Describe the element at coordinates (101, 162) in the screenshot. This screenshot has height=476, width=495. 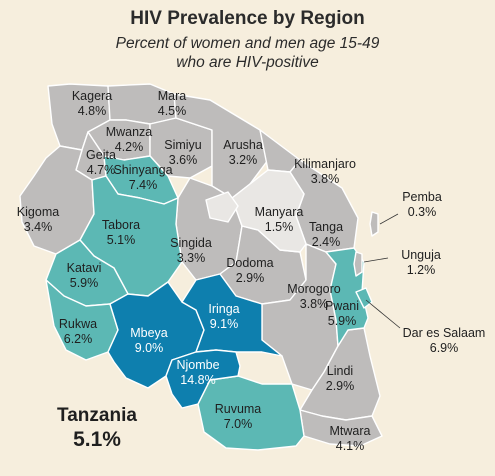
I see `label-geita: Geita 4.7%` at that location.